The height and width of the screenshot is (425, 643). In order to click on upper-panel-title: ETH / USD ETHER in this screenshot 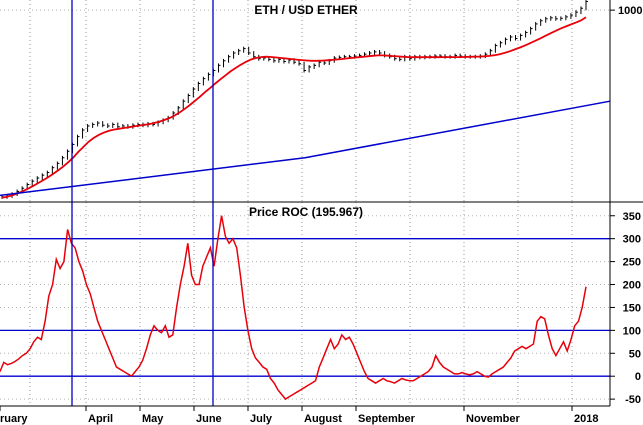, I will do `click(306, 10)`.